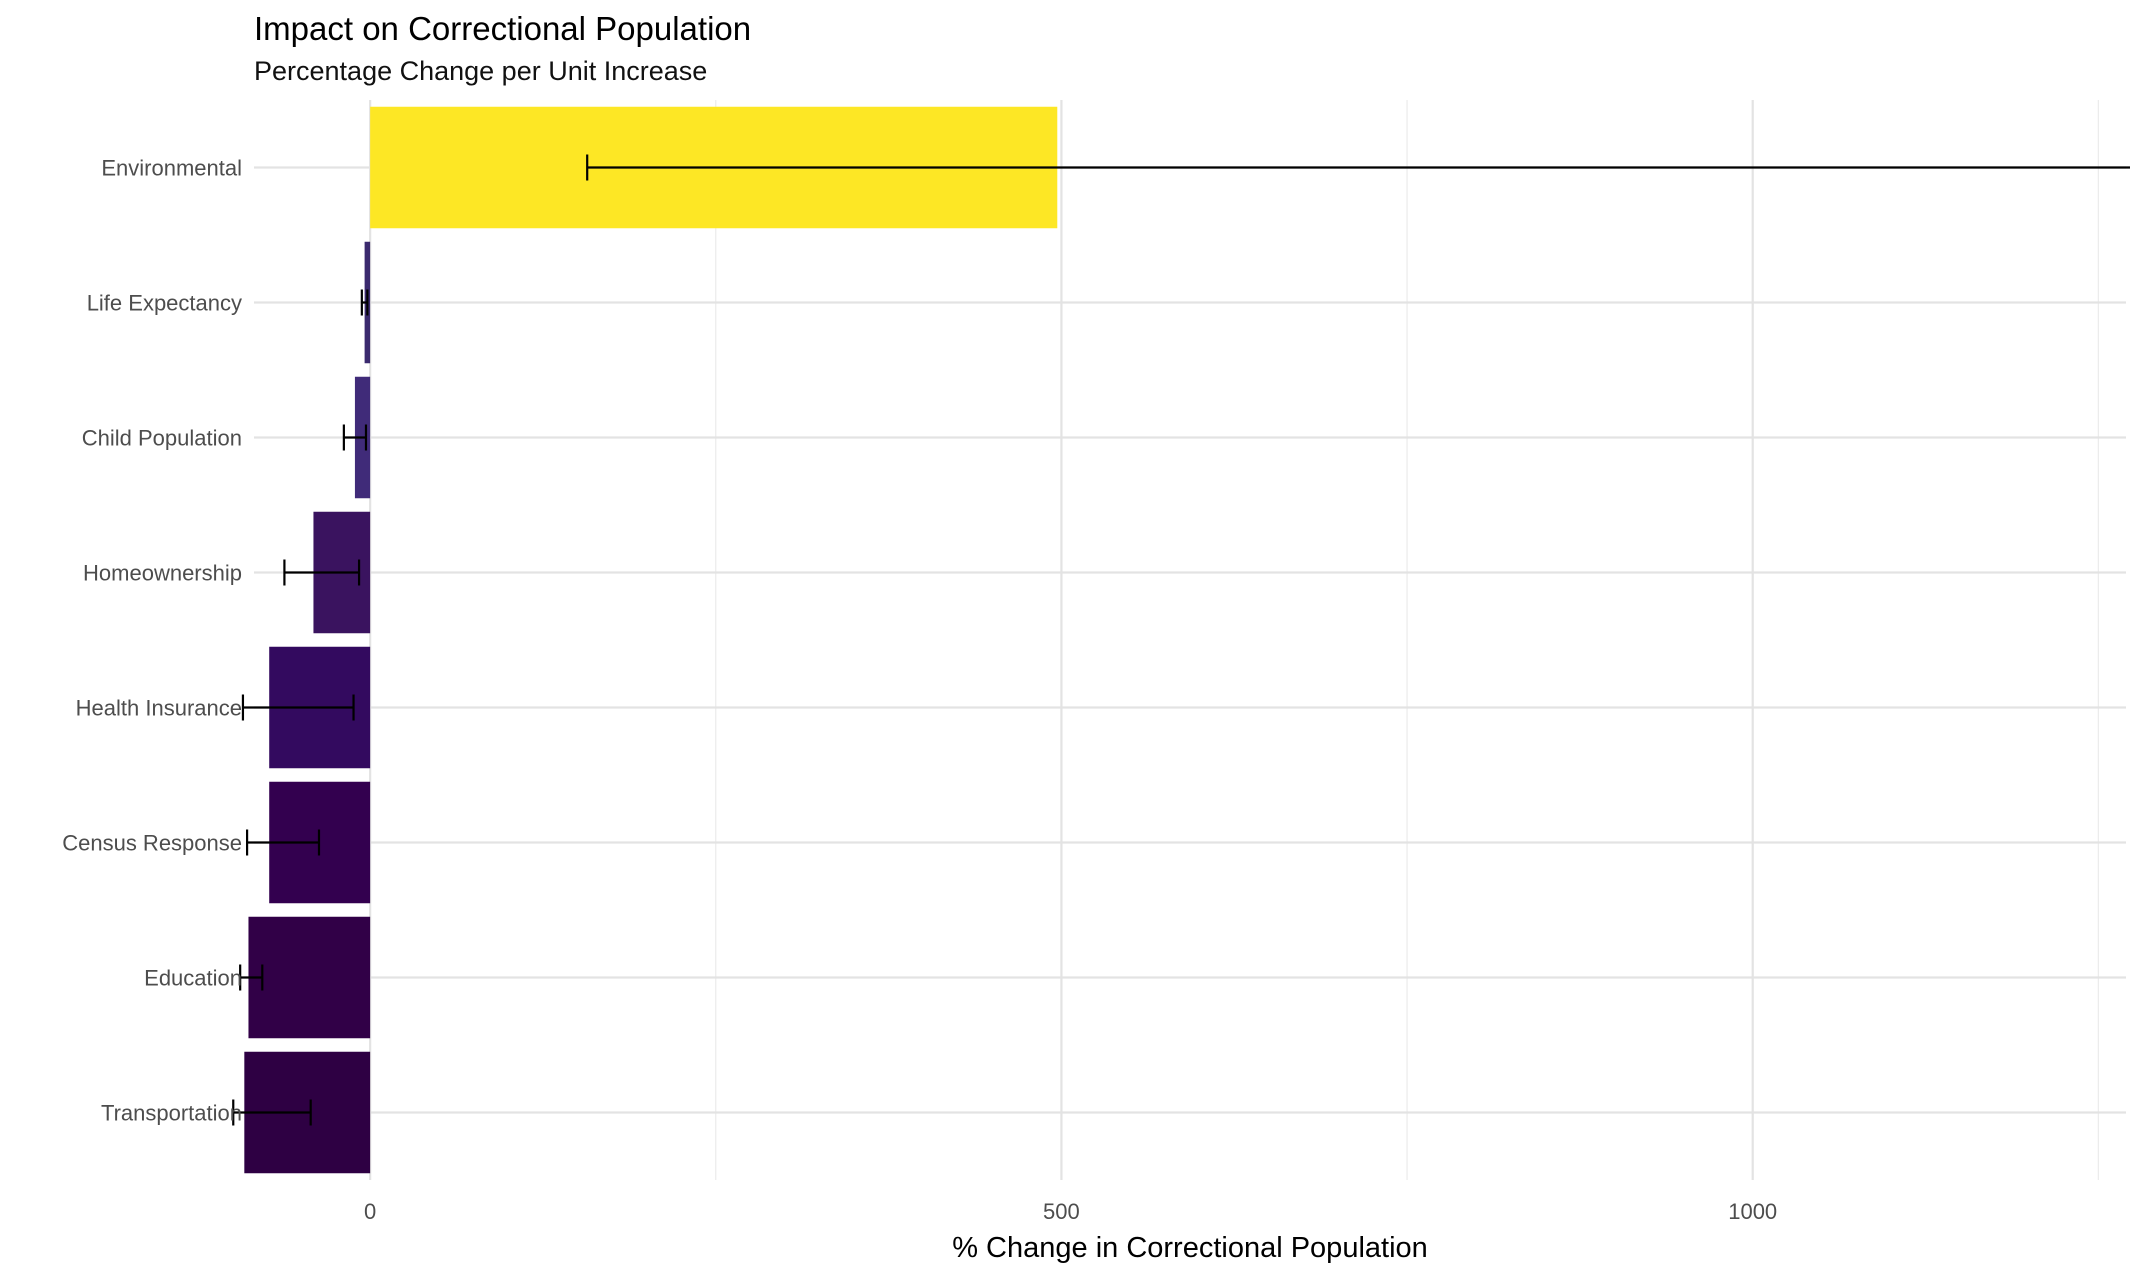  What do you see at coordinates (370, 1211) in the screenshot?
I see `x-tick-label: 0` at bounding box center [370, 1211].